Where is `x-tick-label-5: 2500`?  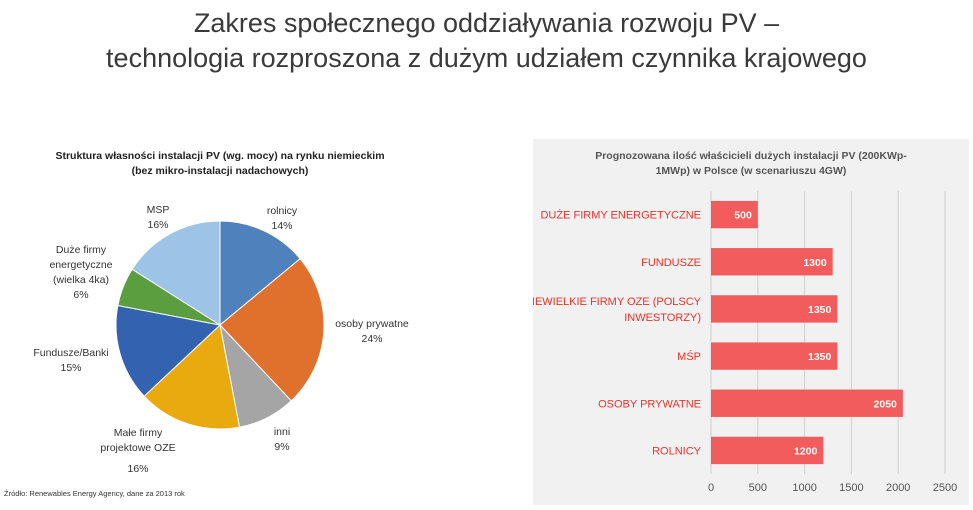 x-tick-label-5: 2500 is located at coordinates (945, 488).